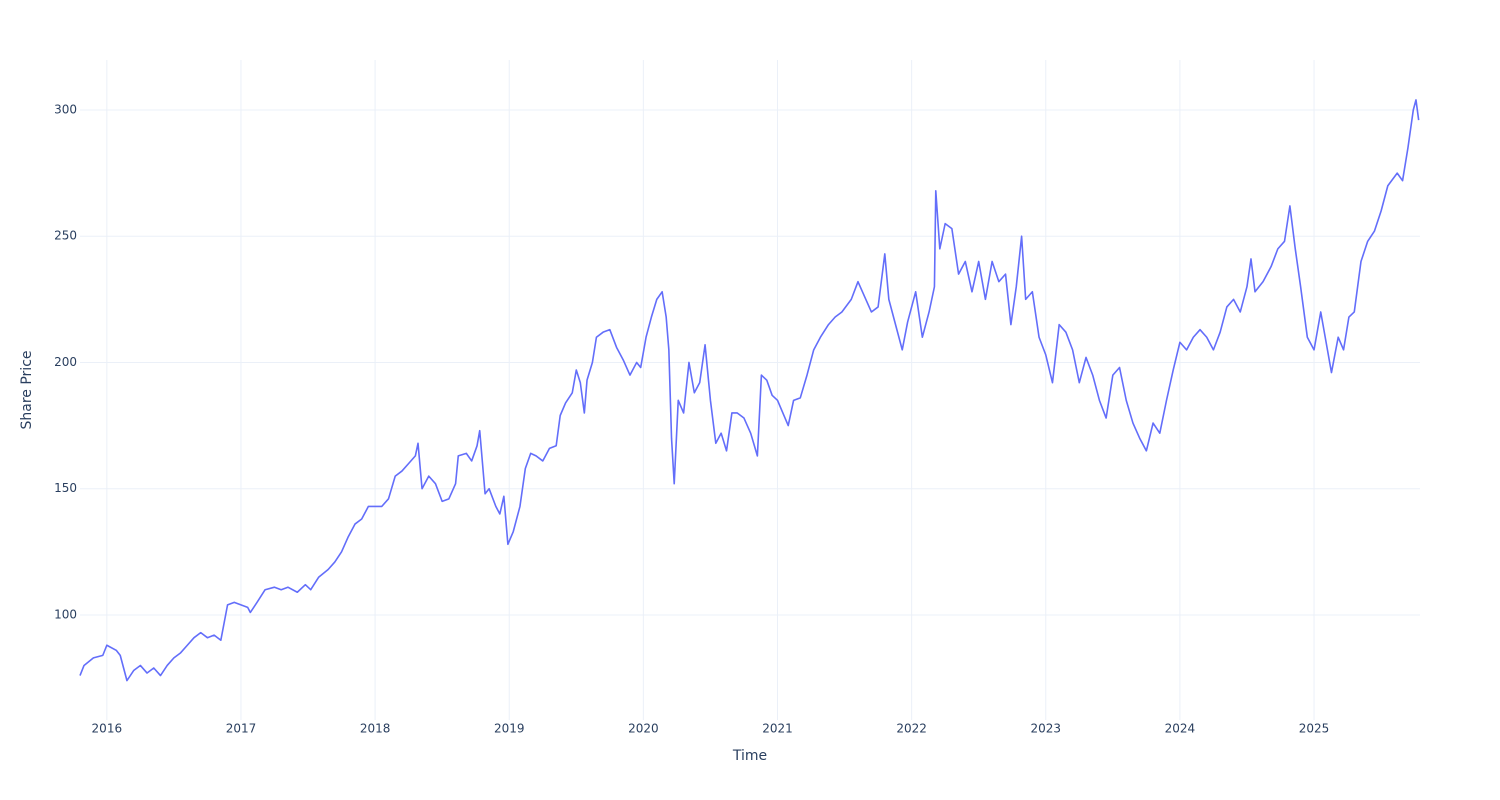  What do you see at coordinates (777, 729) in the screenshot?
I see `x-tick-label: 2021` at bounding box center [777, 729].